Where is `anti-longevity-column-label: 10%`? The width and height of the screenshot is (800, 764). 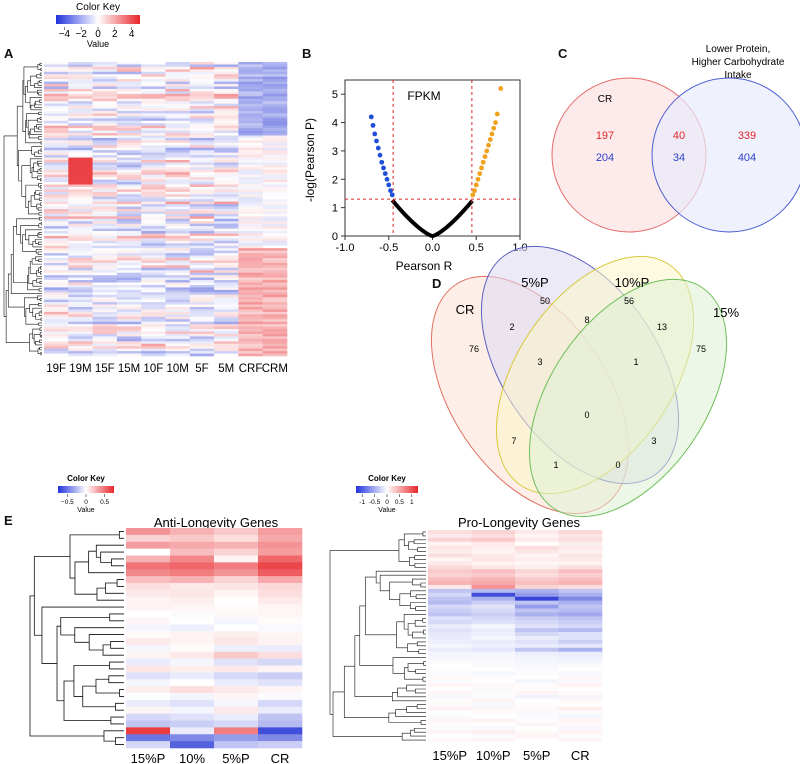
anti-longevity-column-label: 10% is located at coordinates (192, 757).